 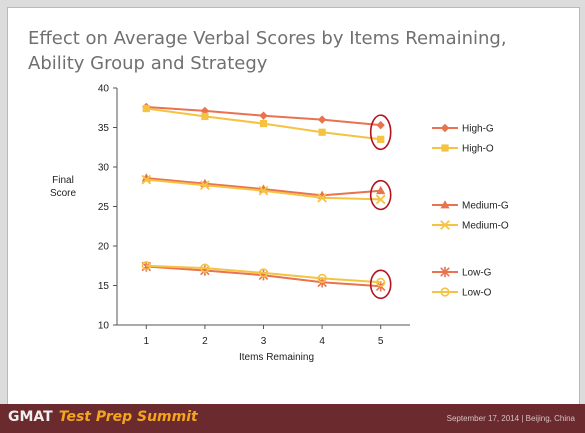 I want to click on legend-label-high-g: High-G, so click(x=478, y=129).